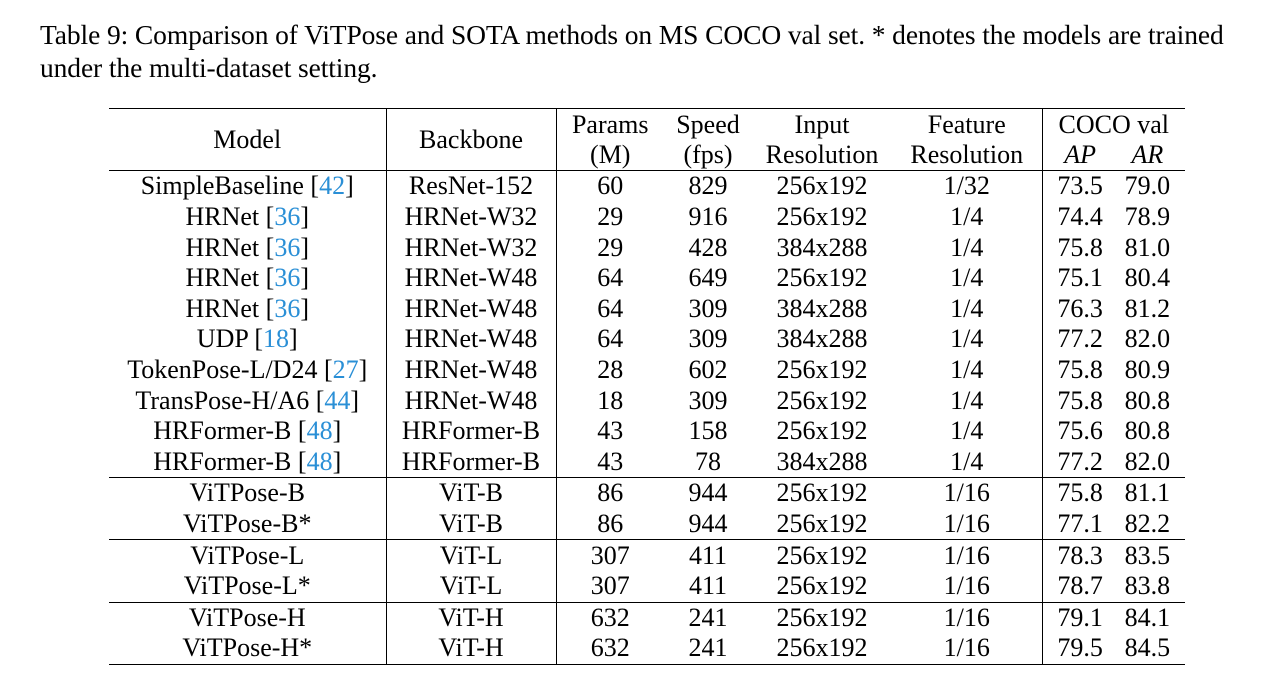 The width and height of the screenshot is (1288, 688). I want to click on cell-ap: 78.7, so click(1080, 586).